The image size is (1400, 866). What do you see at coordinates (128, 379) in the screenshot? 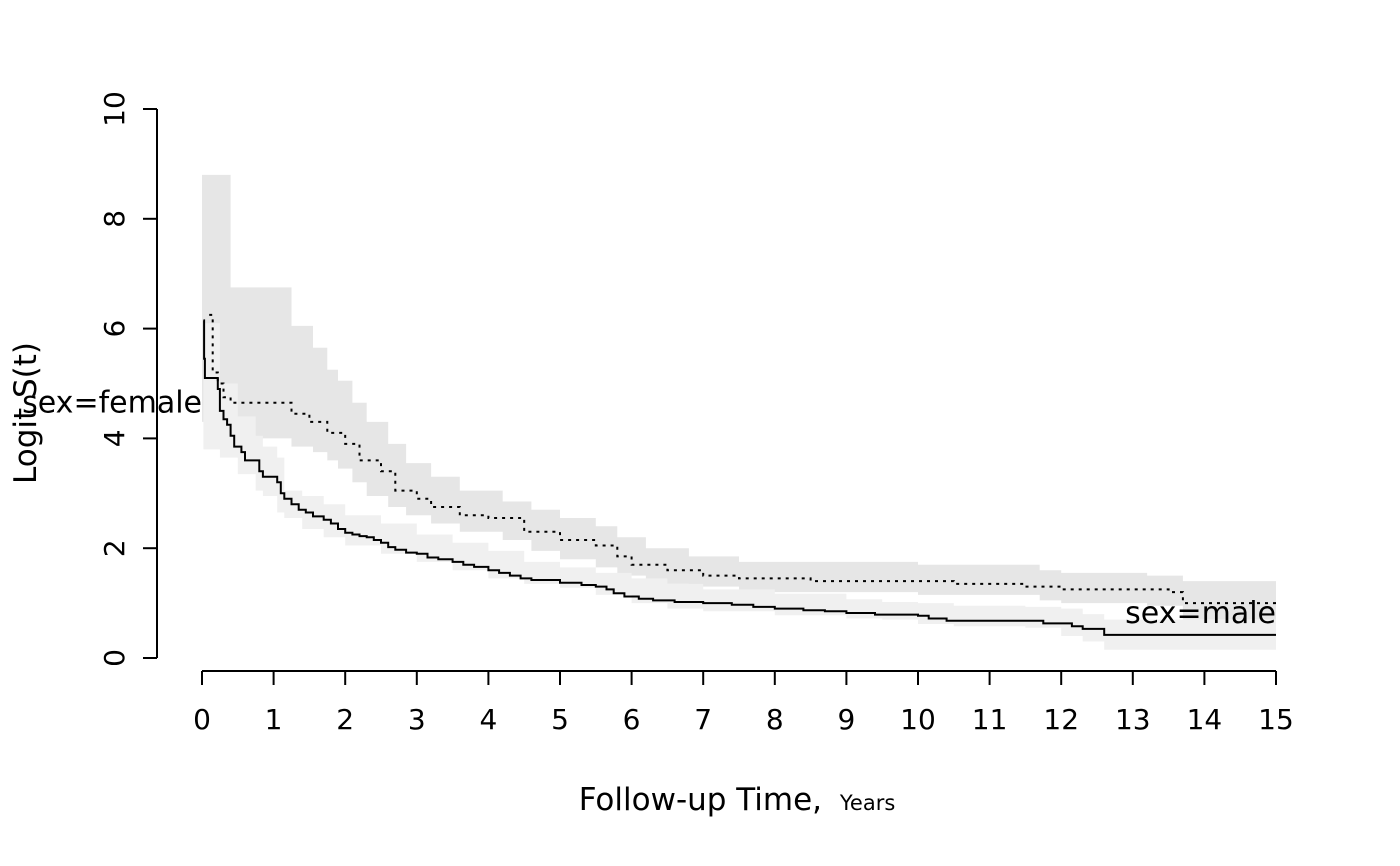
I see `y-axis: 0 2 4 6 8 10` at bounding box center [128, 379].